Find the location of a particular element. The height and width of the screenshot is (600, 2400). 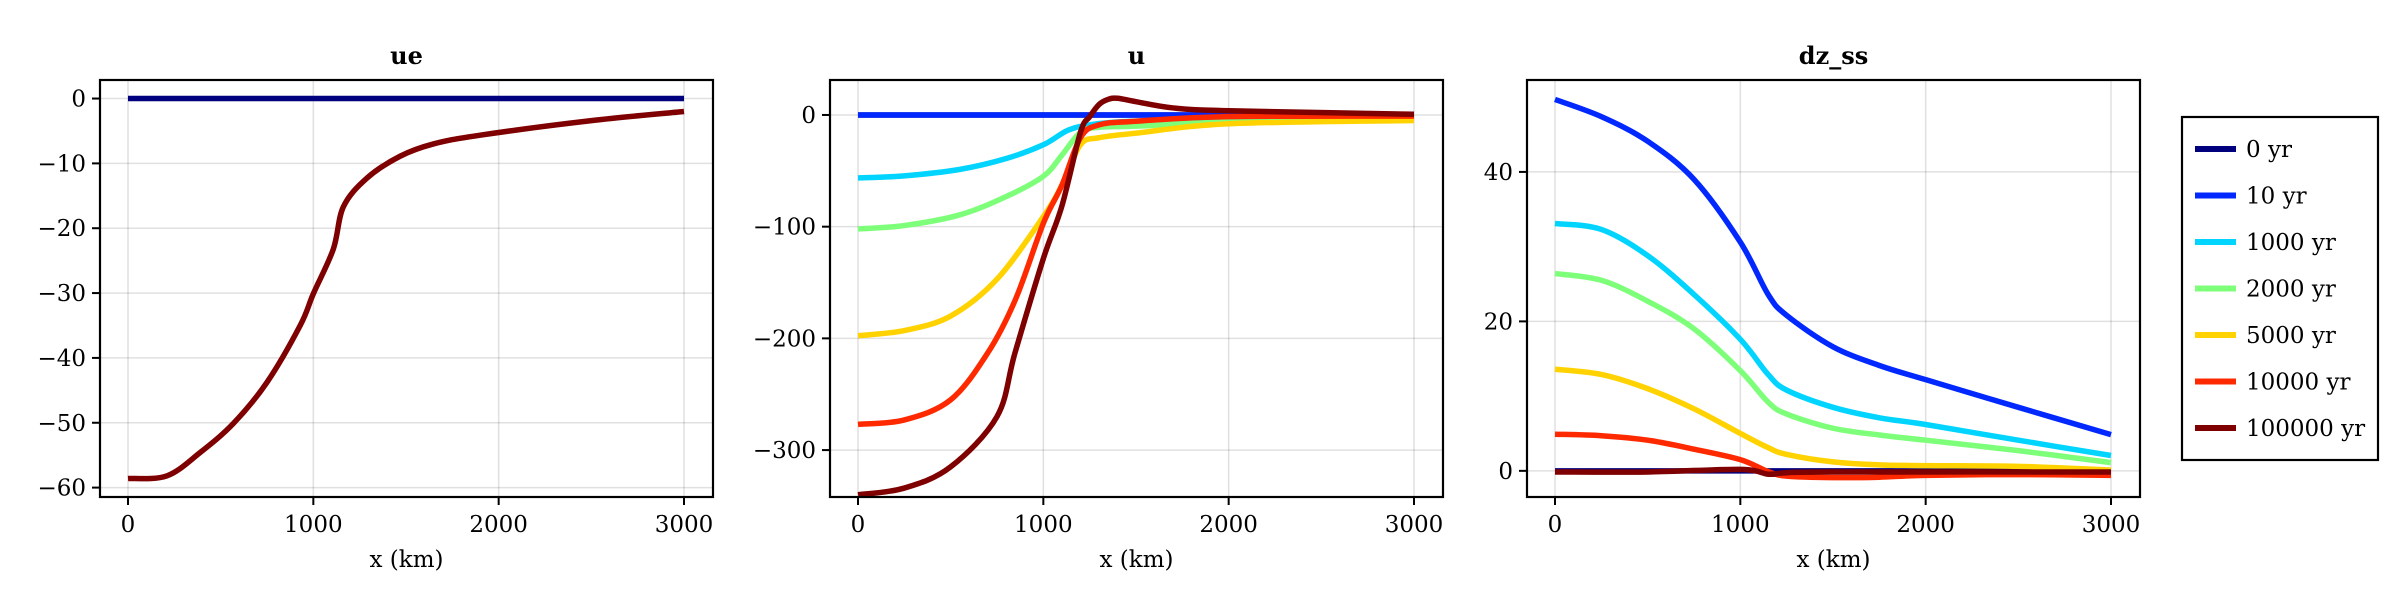

legend-label: 10000 yr is located at coordinates (2298, 383).